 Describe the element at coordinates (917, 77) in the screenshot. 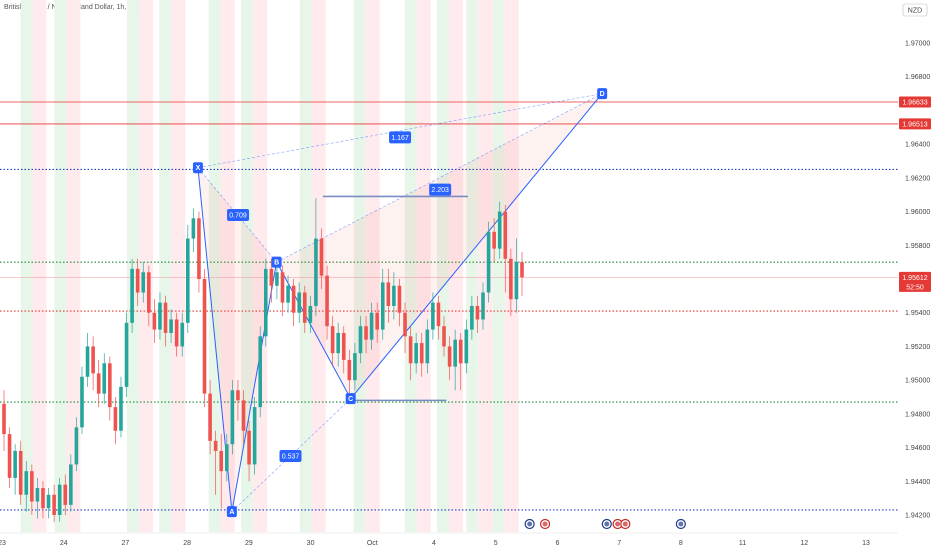

I see `price-tick-label: 1.96800` at that location.